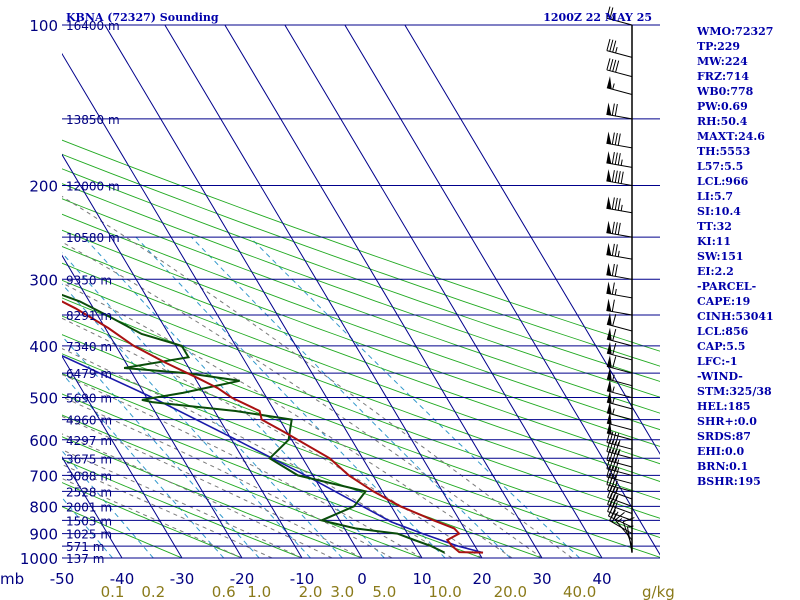 The height and width of the screenshot is (600, 800). Describe the element at coordinates (39, 292) in the screenshot. I see `pressure-axis-labels: 100 200 300 400 500 600 700 800 900 1000` at that location.